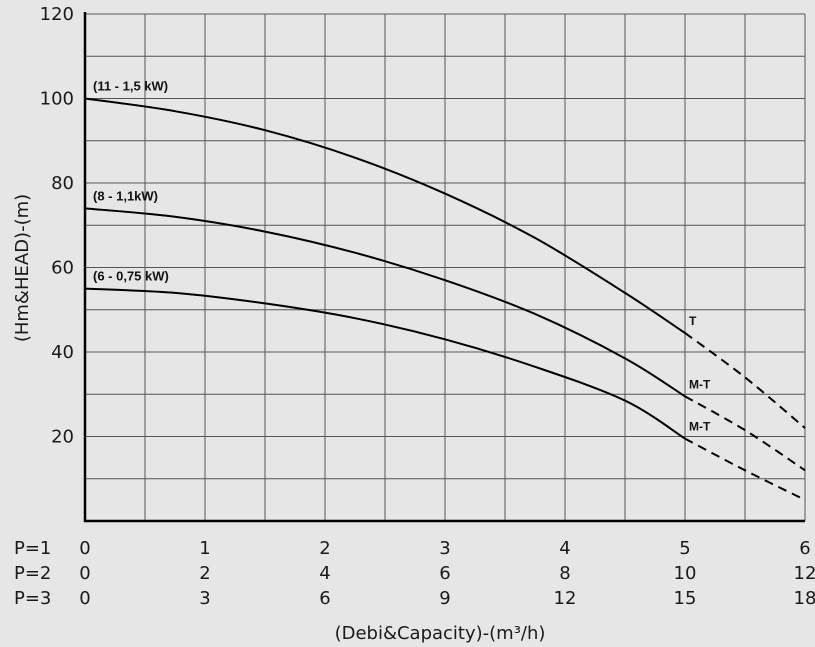 Image resolution: width=815 pixels, height=647 pixels. Describe the element at coordinates (130, 86) in the screenshot. I see `series-name-label: (11 - 1,5 kW)` at that location.